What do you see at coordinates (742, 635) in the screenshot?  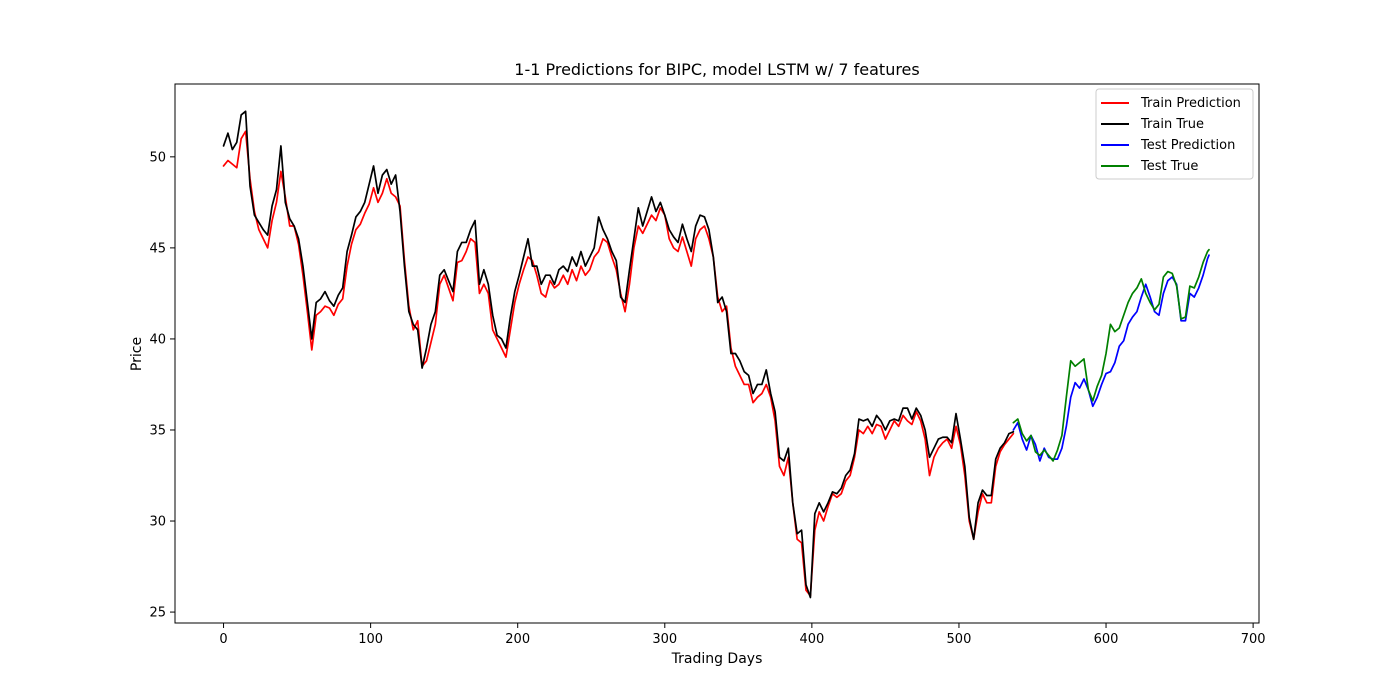 I see `x-axis-ticks: 0 100 200 300 400 500 600 700` at bounding box center [742, 635].